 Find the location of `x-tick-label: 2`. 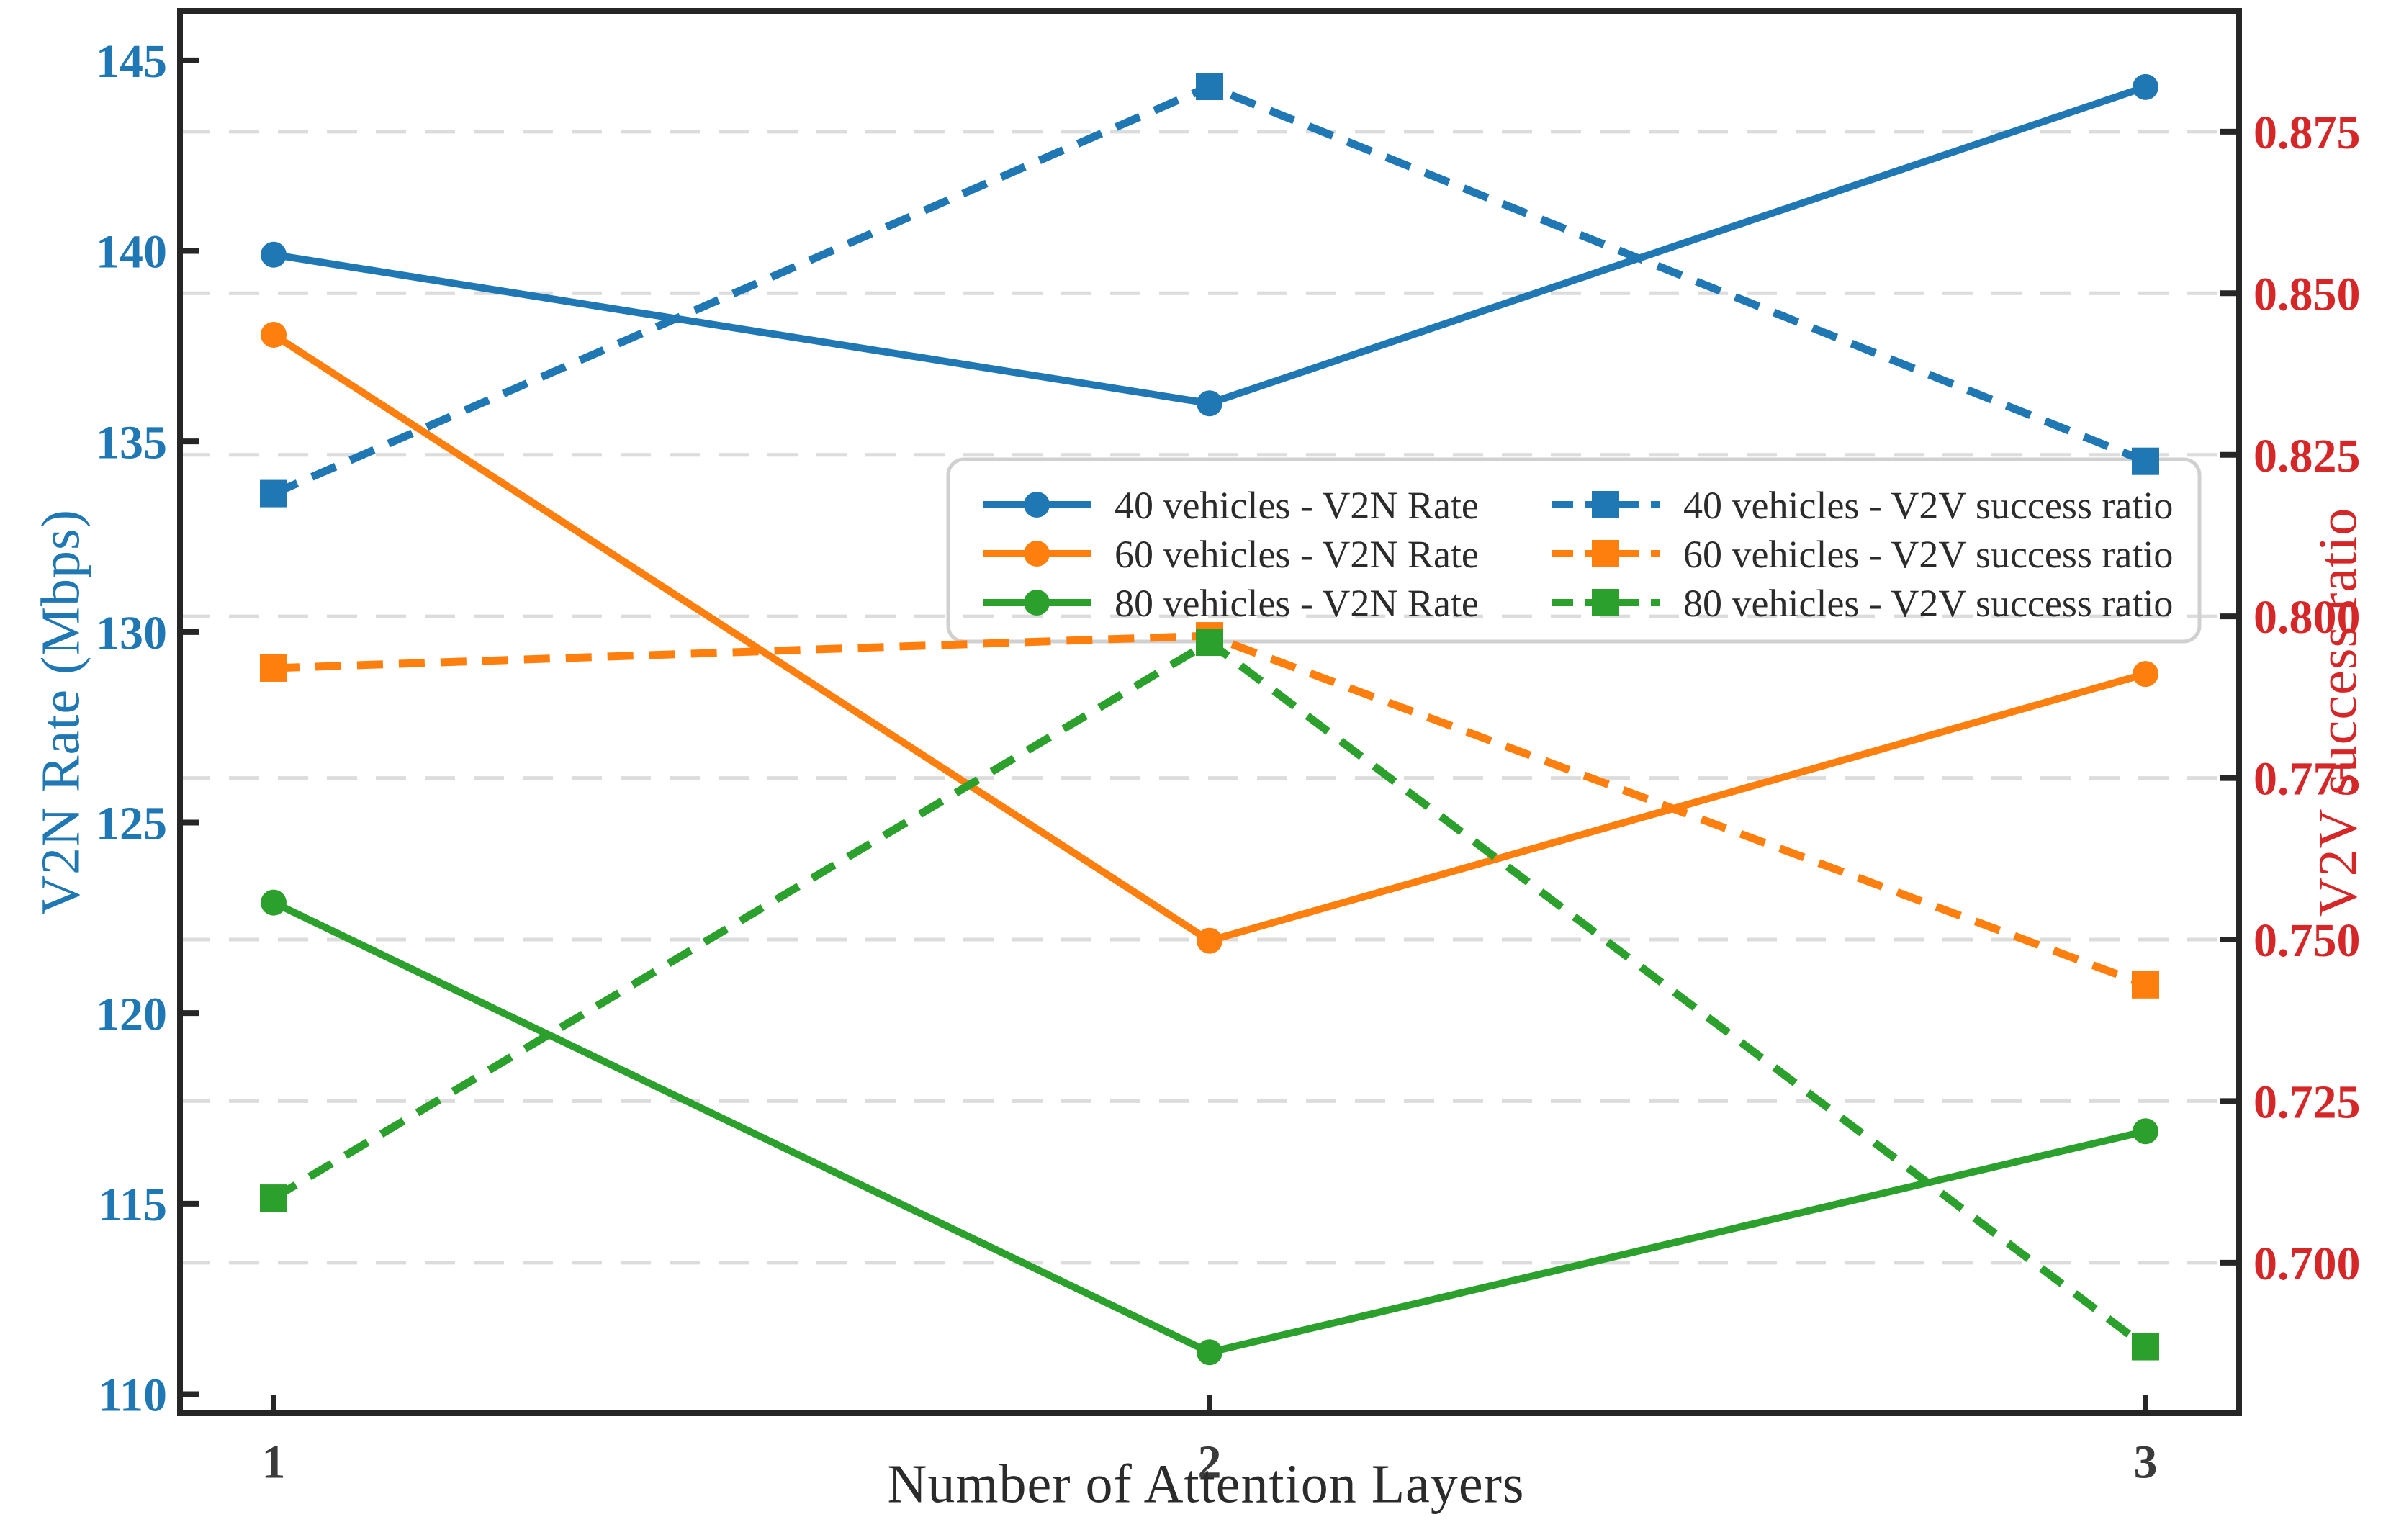

x-tick-label: 2 is located at coordinates (1210, 1462).